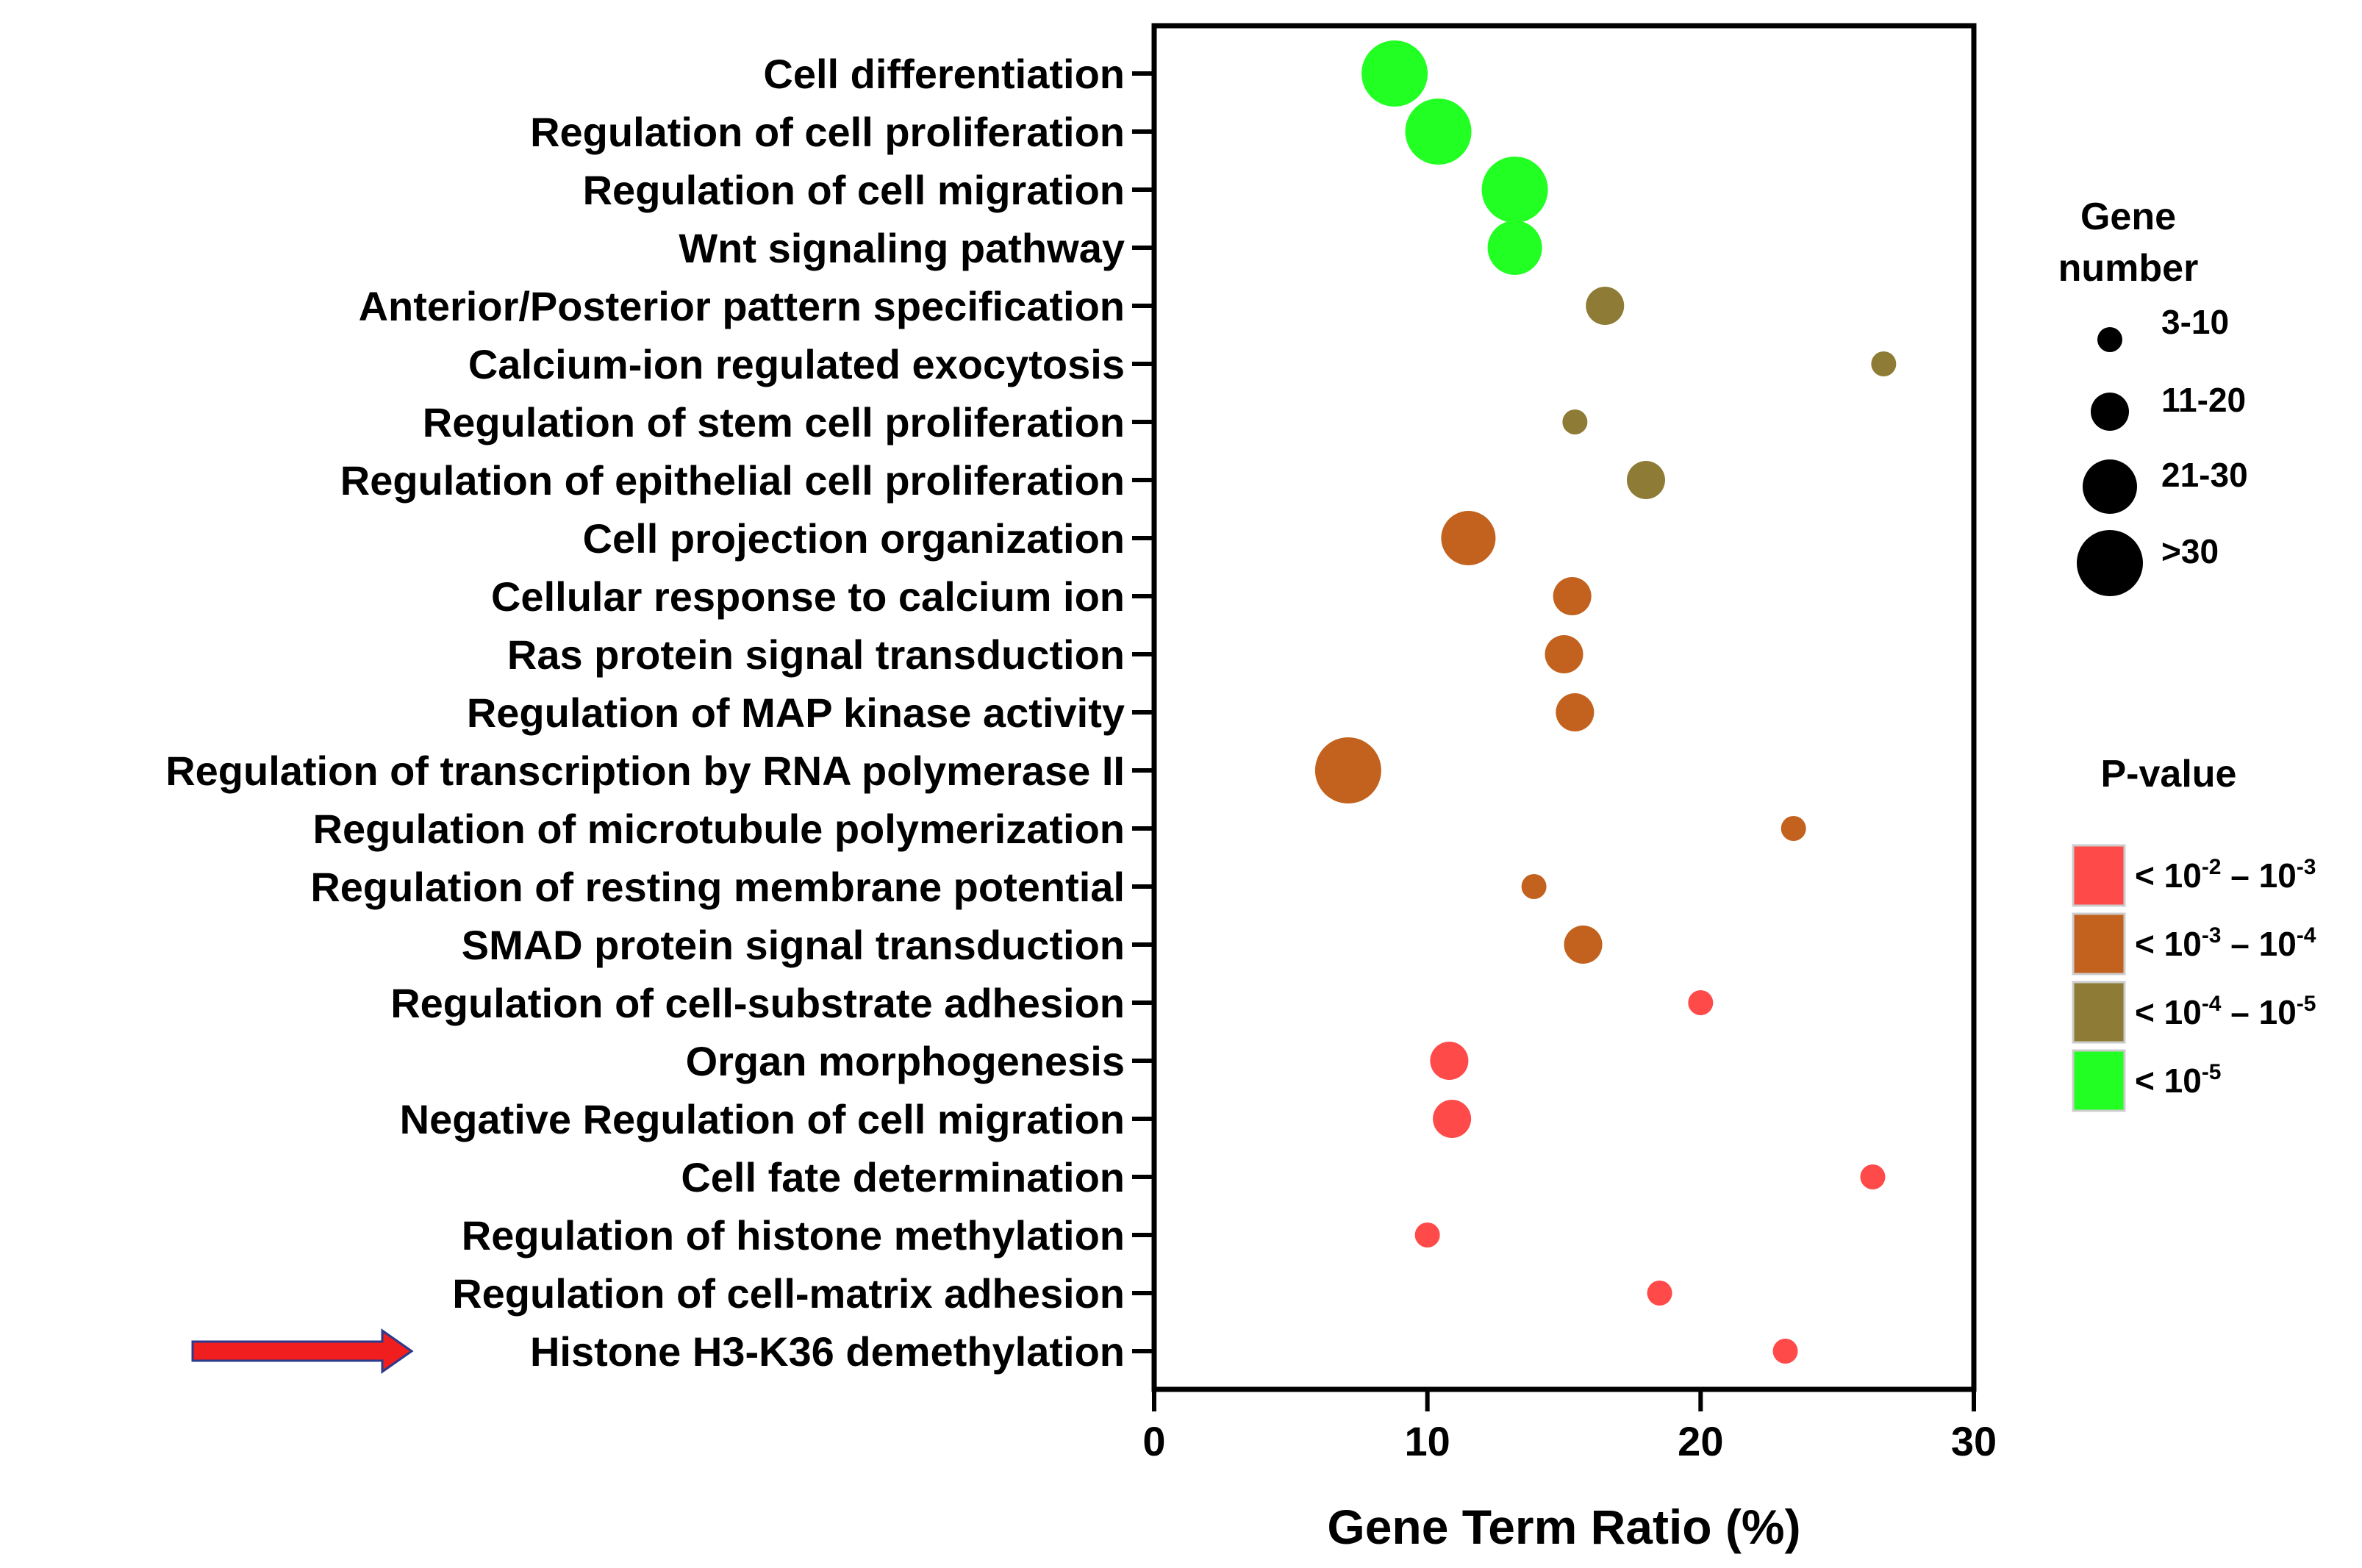 The height and width of the screenshot is (1568, 2362). Describe the element at coordinates (796, 713) in the screenshot. I see `category-label: Regulation of MAP kinase activity` at that location.